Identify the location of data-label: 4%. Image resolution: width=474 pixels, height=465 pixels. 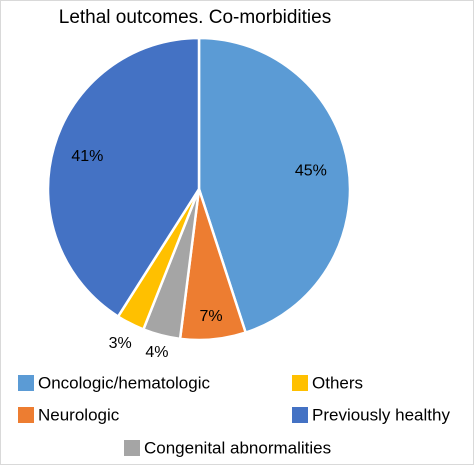
(156, 352).